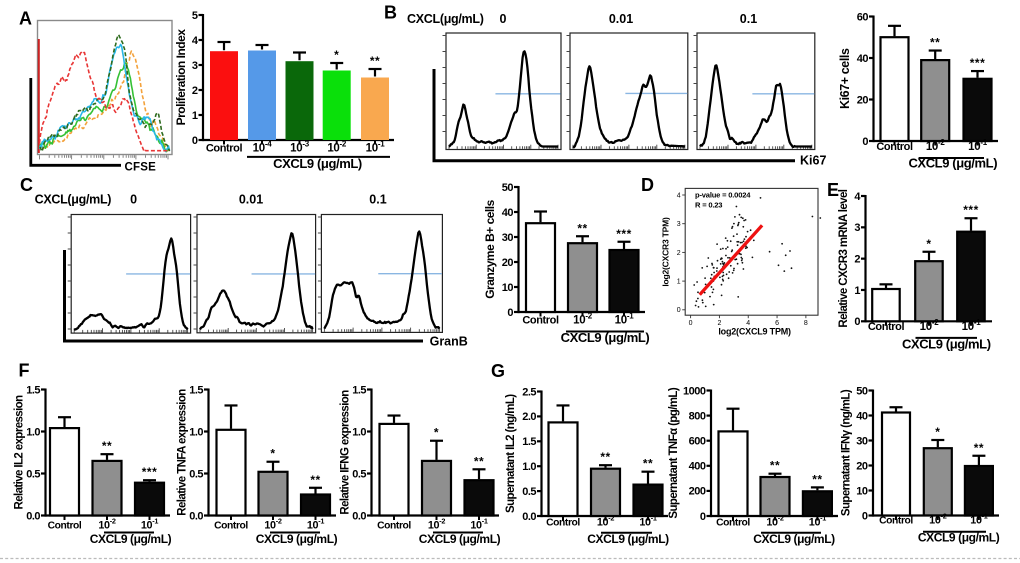 This screenshot has height=563, width=1020. What do you see at coordinates (777, 323) in the screenshot?
I see `svg-text: 6` at bounding box center [777, 323].